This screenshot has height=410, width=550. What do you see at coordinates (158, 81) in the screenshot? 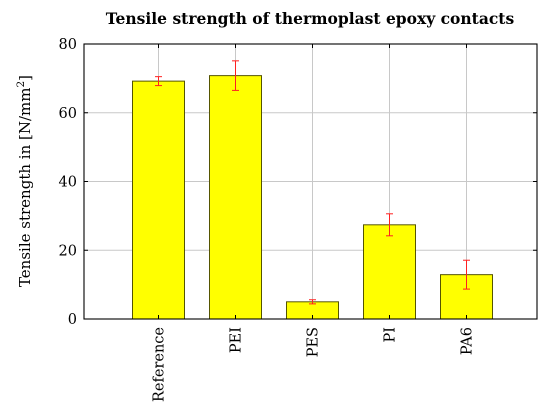
I see `error-bar-reference` at bounding box center [158, 81].